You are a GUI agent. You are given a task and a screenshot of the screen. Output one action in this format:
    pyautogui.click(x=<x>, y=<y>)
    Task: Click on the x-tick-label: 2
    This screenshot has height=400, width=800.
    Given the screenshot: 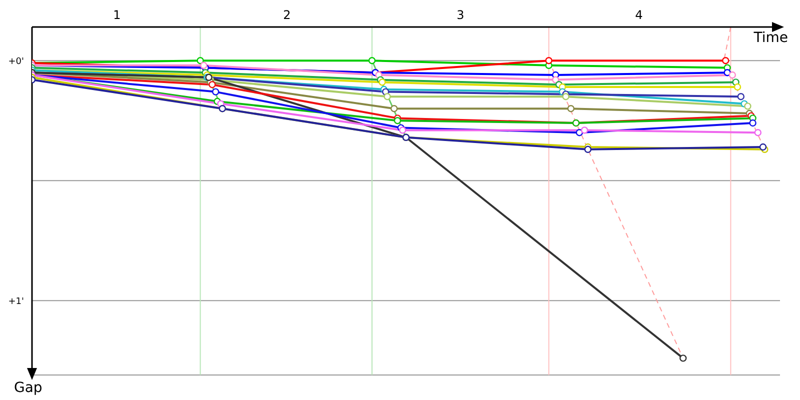 What is the action you would take?
    pyautogui.click(x=287, y=15)
    